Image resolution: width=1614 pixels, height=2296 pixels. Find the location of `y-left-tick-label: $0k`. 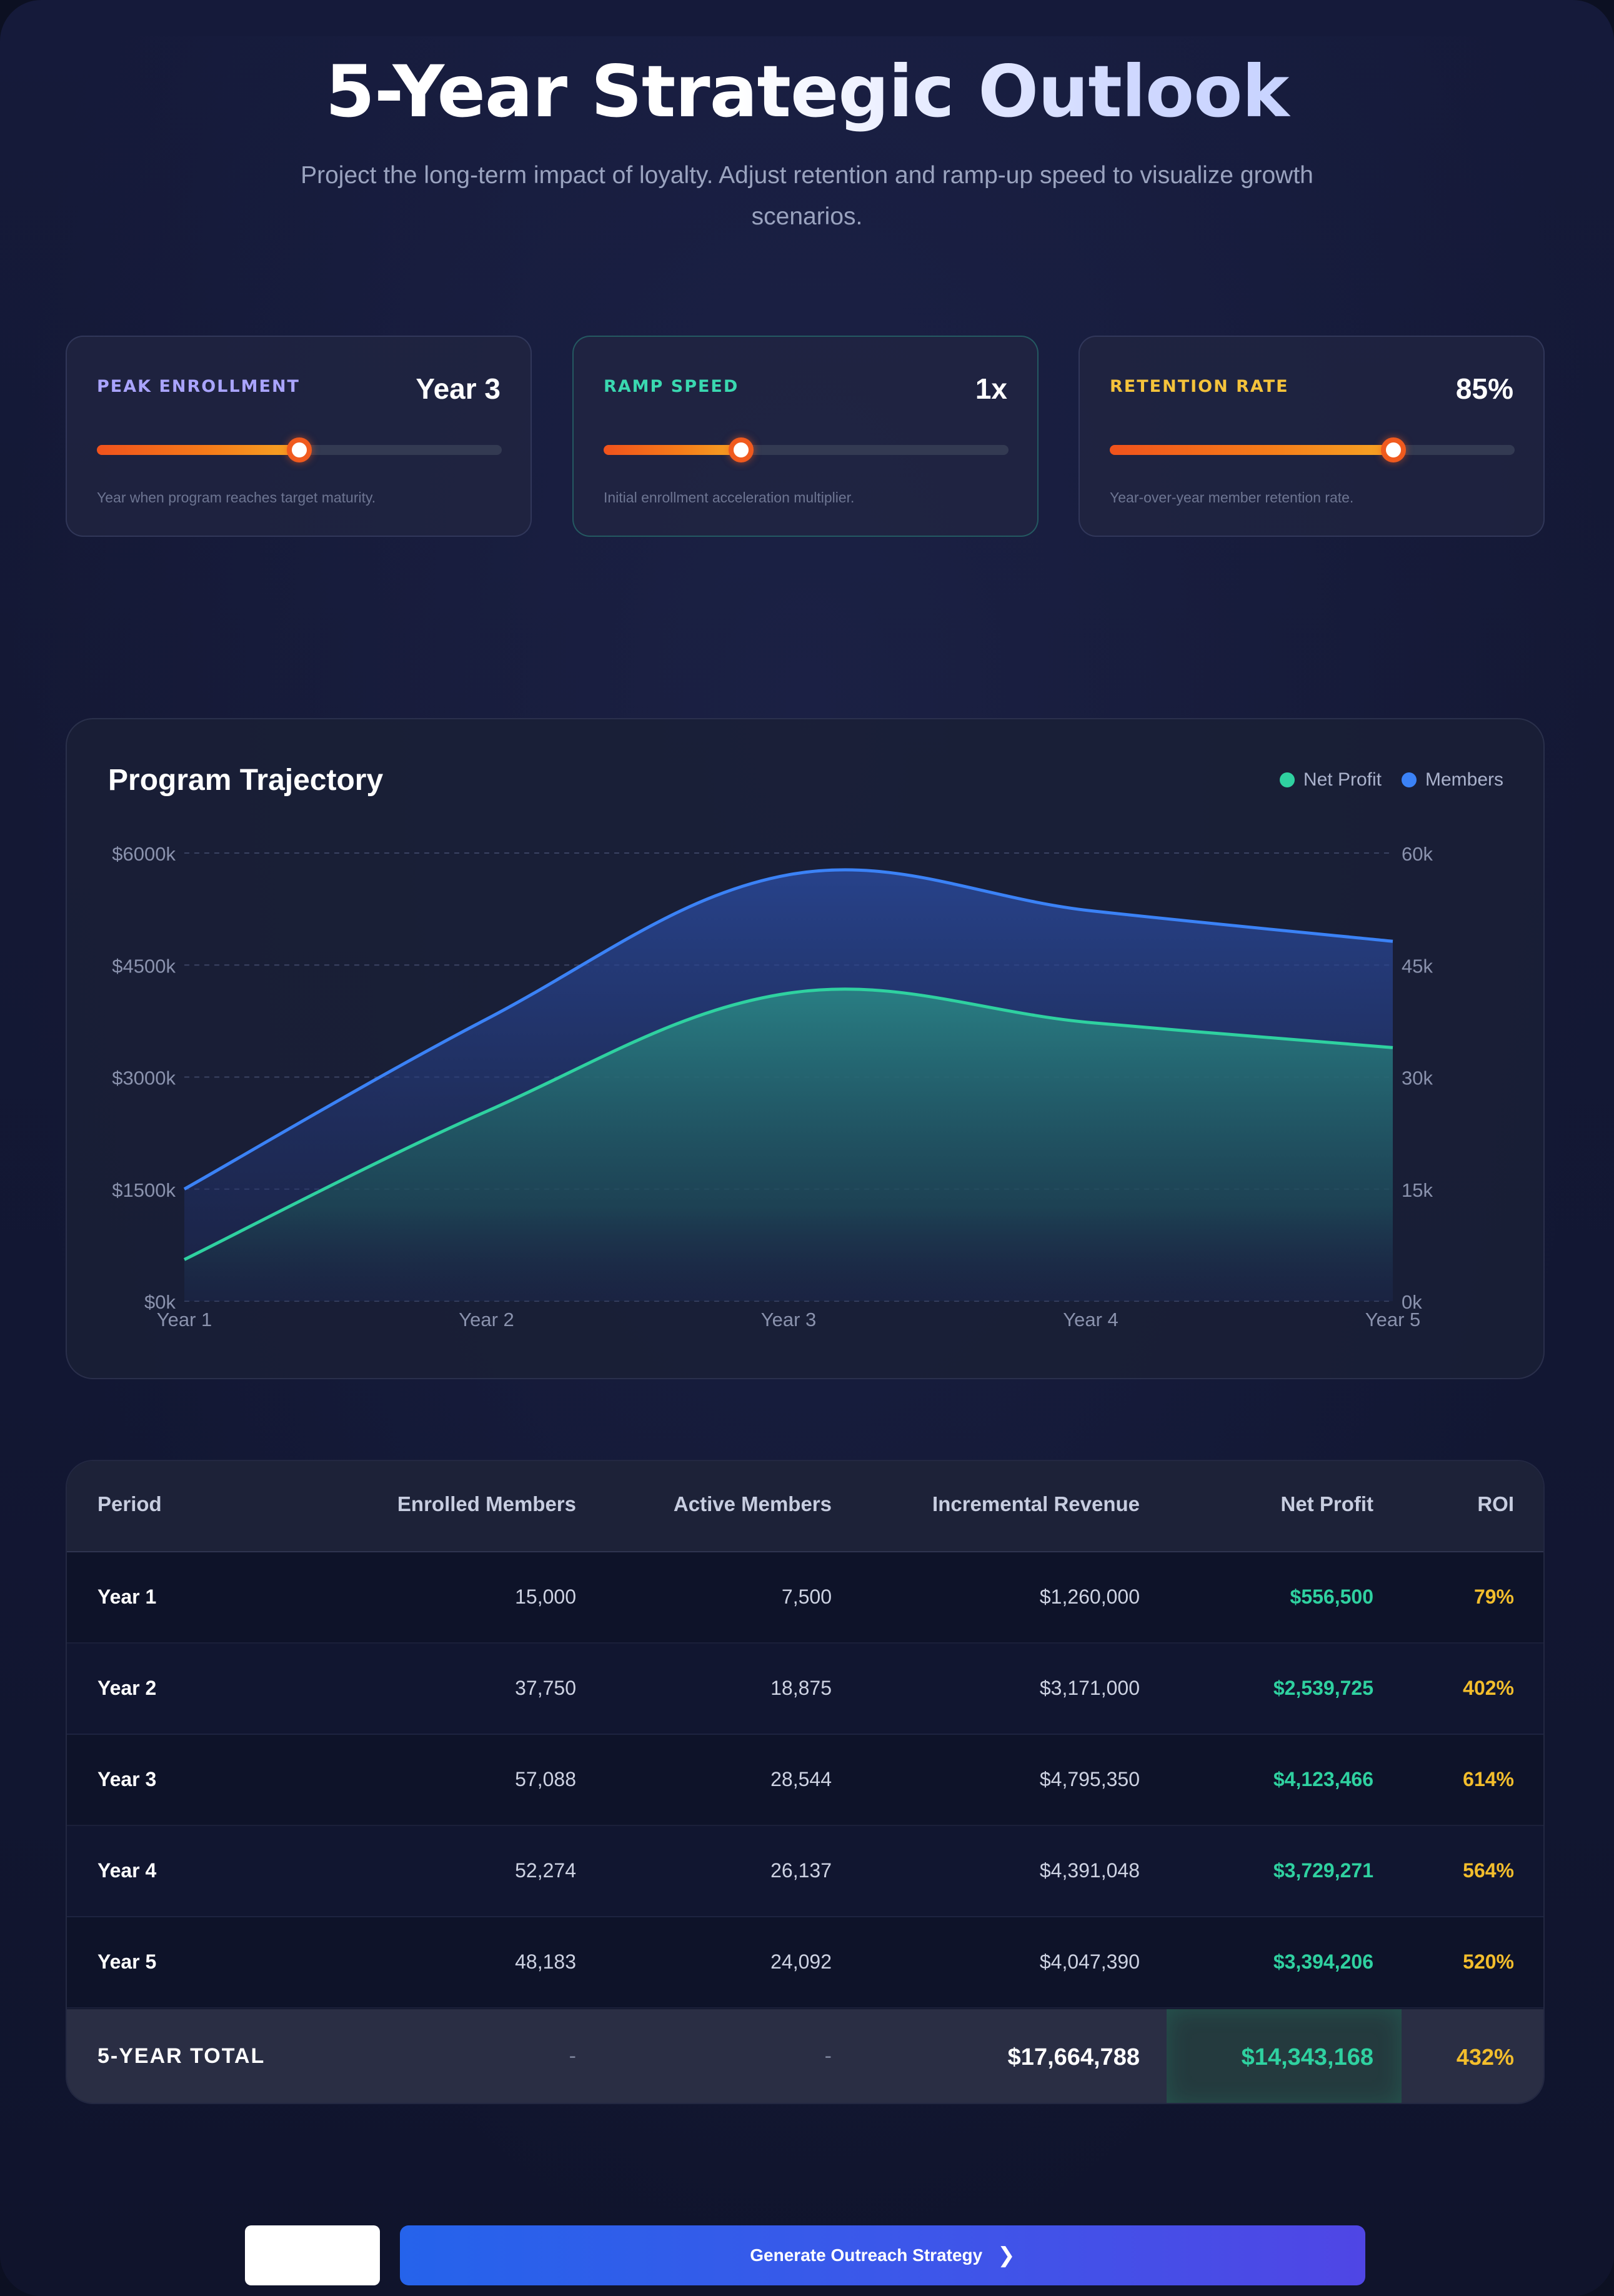

y-left-tick-label: $0k is located at coordinates (160, 1302).